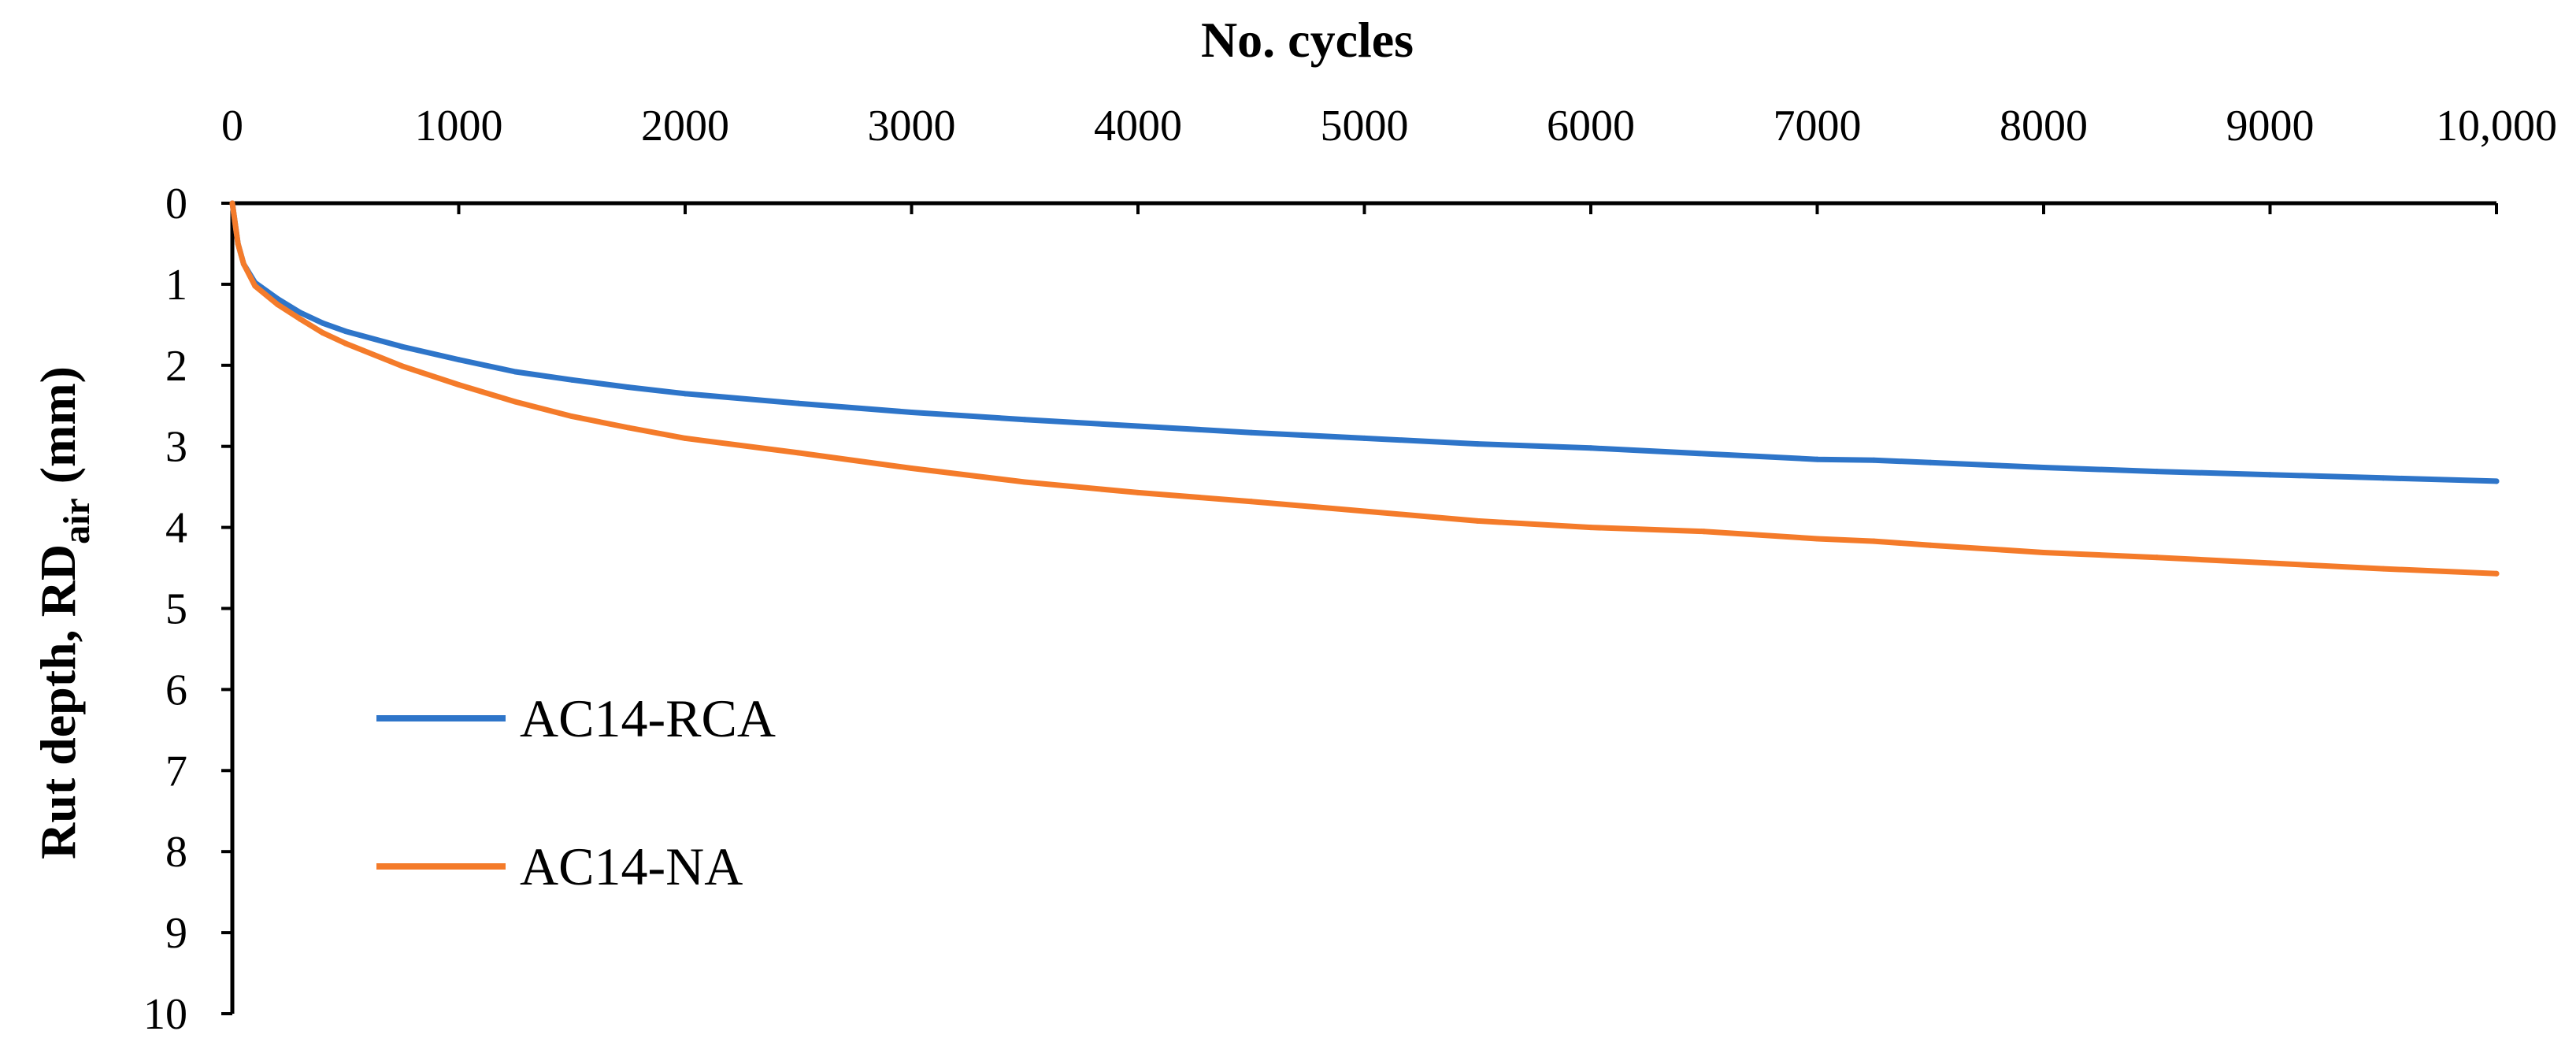  Describe the element at coordinates (1307, 40) in the screenshot. I see `x-axis-title: No. cycles` at that location.